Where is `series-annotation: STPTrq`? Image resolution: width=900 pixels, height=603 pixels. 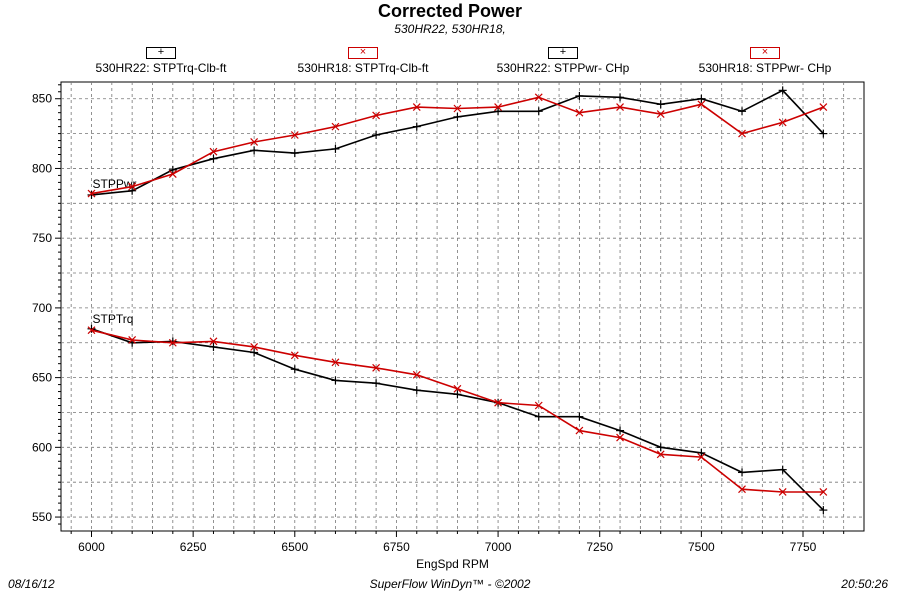
series-annotation: STPTrq is located at coordinates (112, 319).